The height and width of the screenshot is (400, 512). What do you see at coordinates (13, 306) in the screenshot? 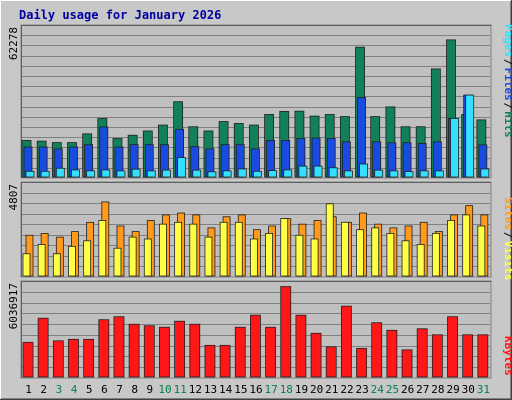
I see `axis-max-label-kbytes: 6036917` at bounding box center [13, 306].